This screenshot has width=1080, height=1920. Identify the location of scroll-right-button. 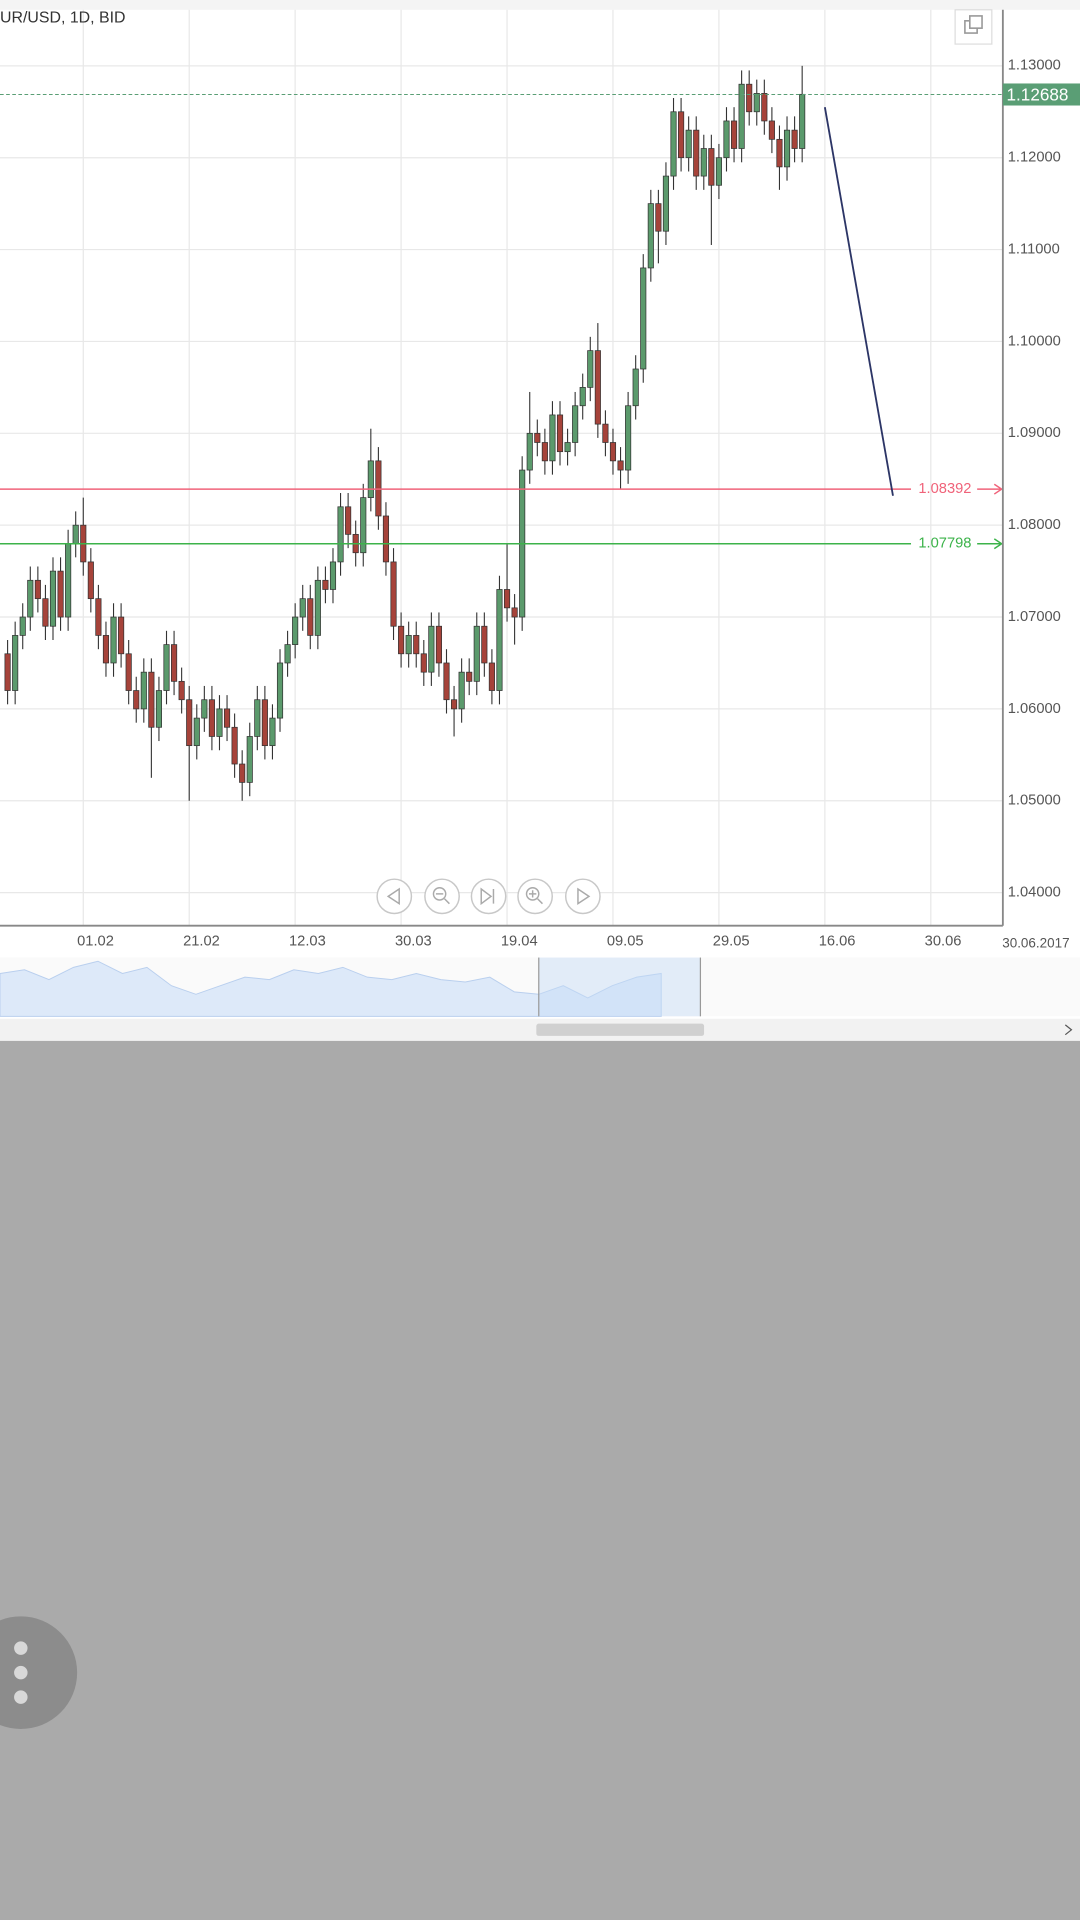
(582, 896).